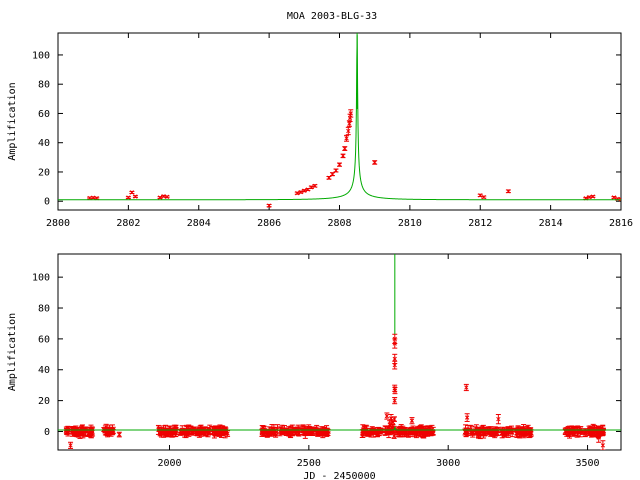 This screenshot has height=480, width=640. What do you see at coordinates (58, 223) in the screenshot?
I see `x-tick-label: 2800` at bounding box center [58, 223].